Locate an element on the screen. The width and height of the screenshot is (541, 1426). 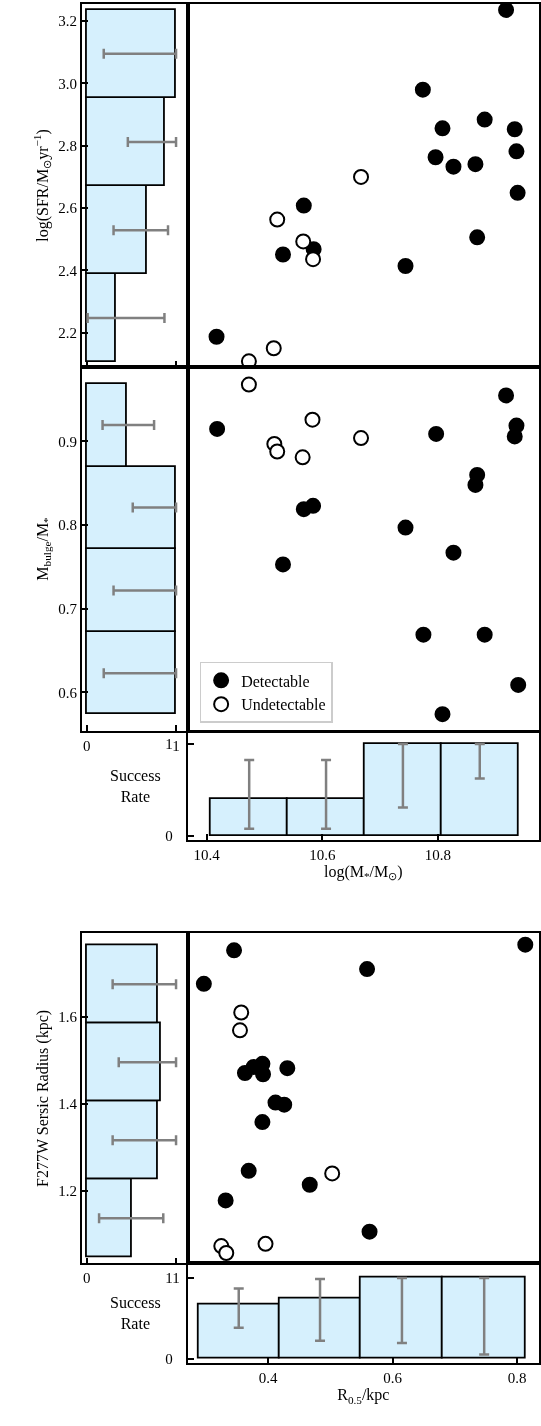
y-tick-label: 2.2 is located at coordinates (67, 332).